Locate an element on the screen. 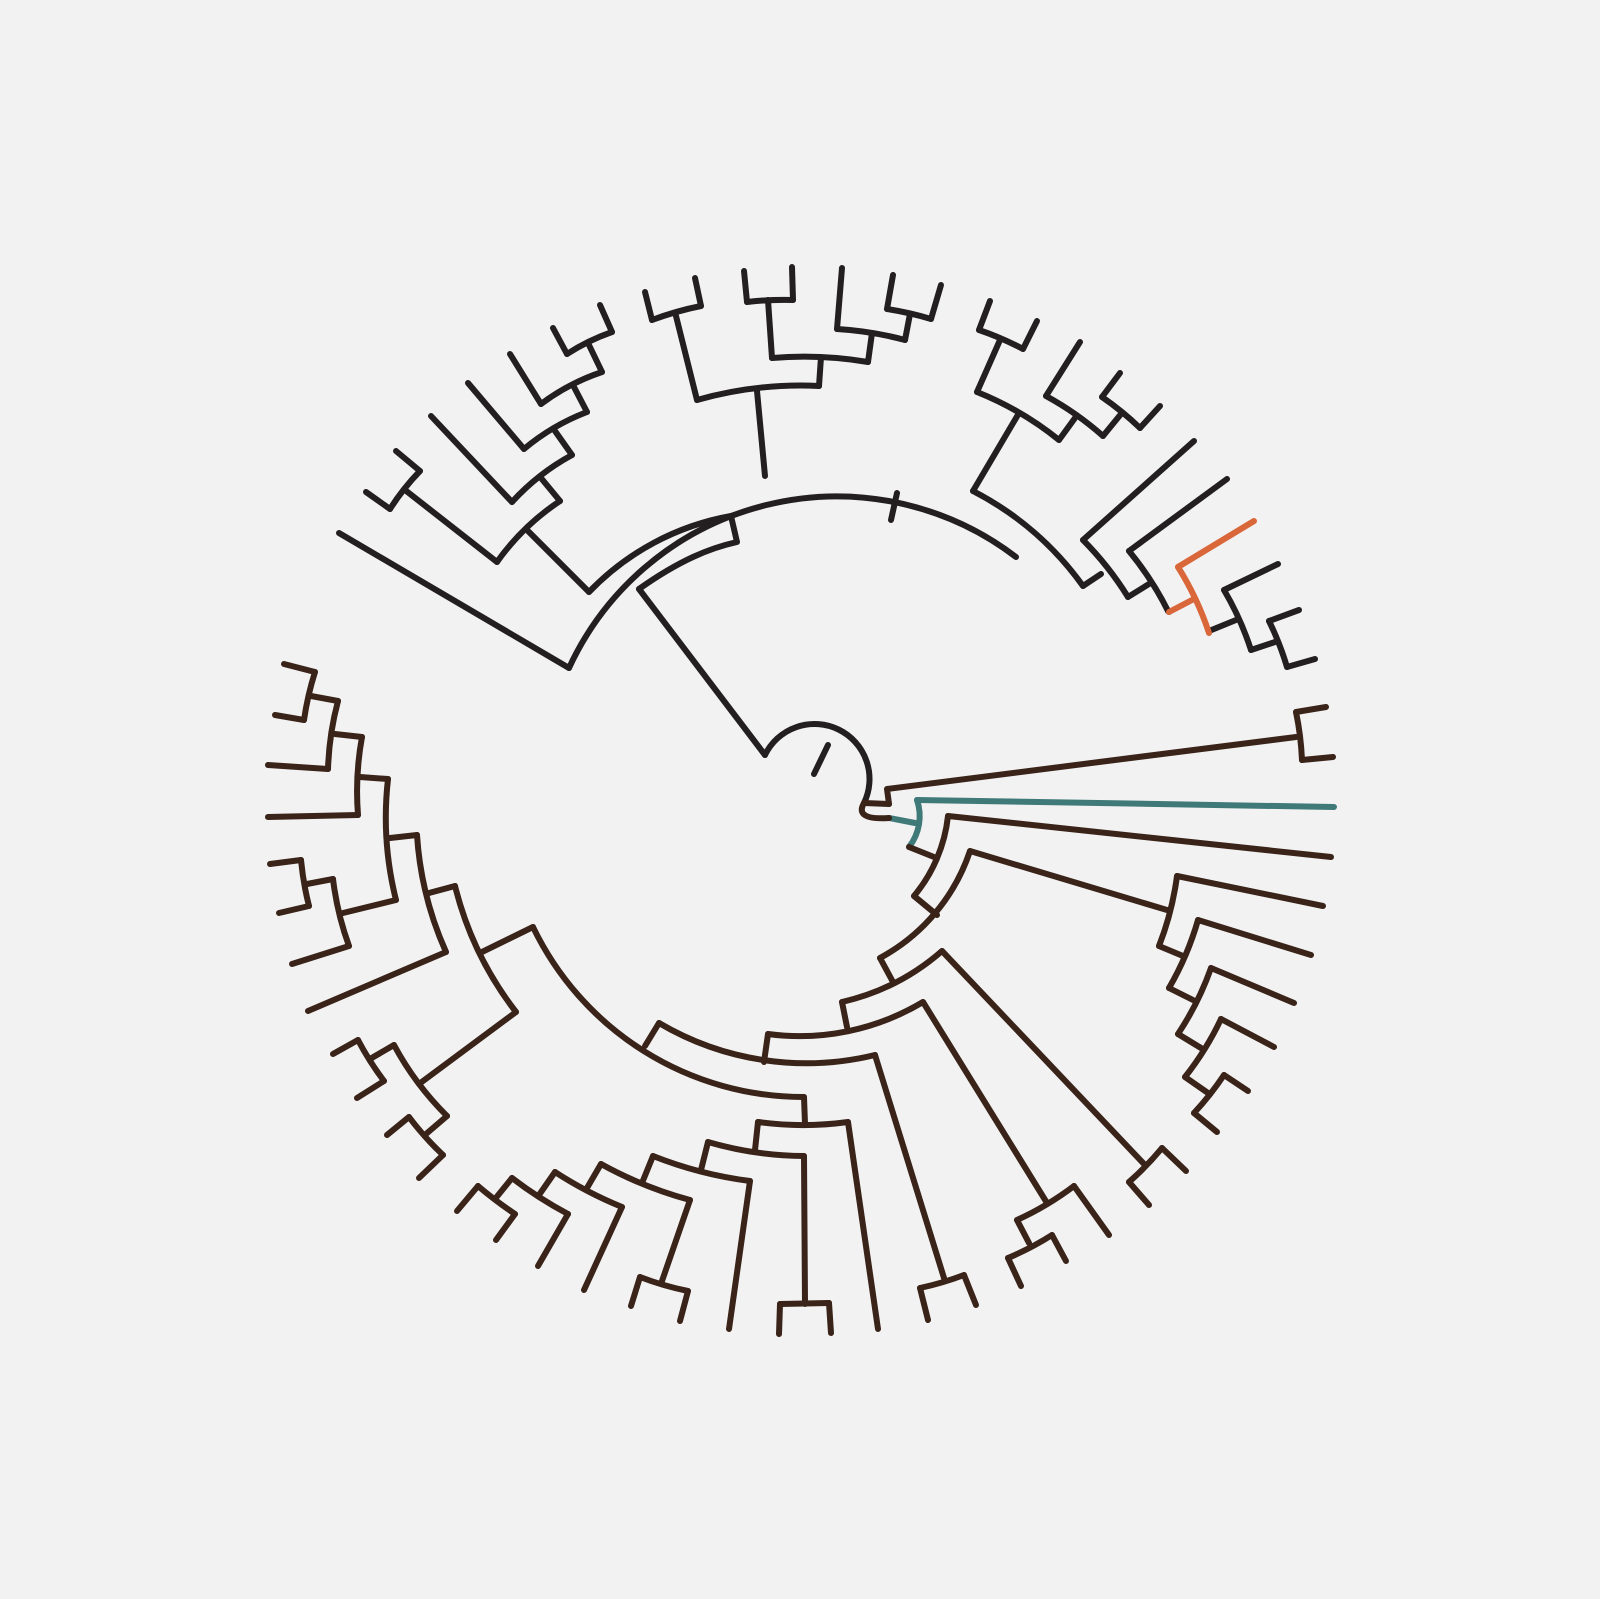 The width and height of the screenshot is (1600, 1599). leaf-390a is located at coordinates (378, 500).